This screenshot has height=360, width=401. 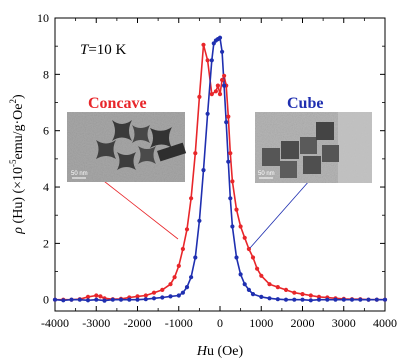 What do you see at coordinates (117, 103) in the screenshot?
I see `series-label-concave: Concave` at bounding box center [117, 103].